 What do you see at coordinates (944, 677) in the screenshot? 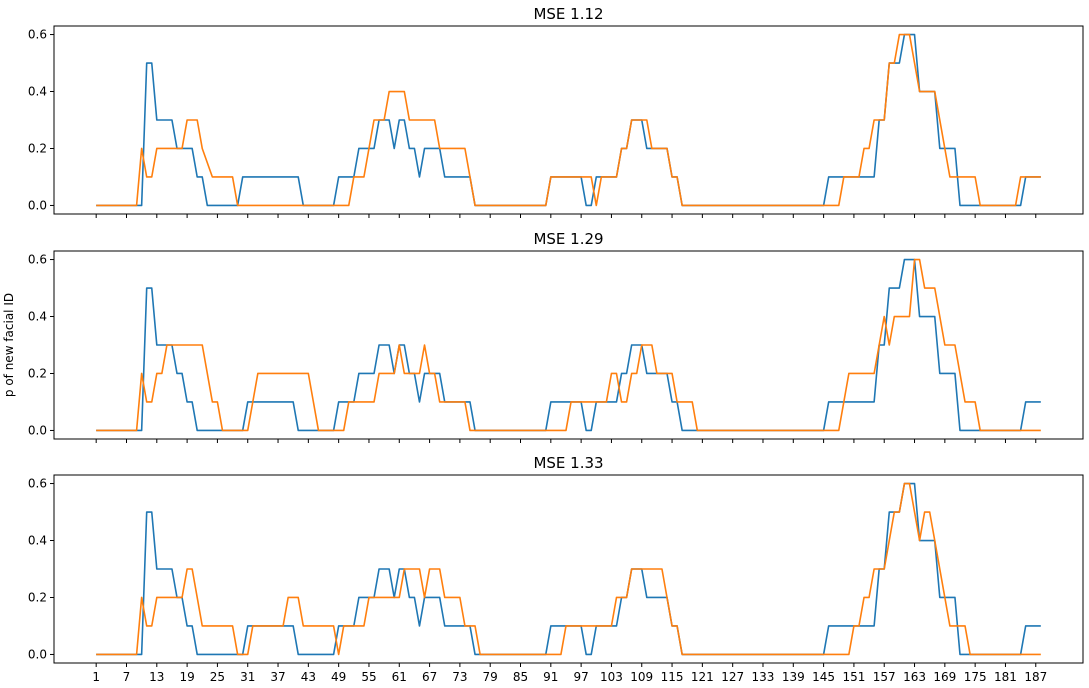
I see `x-tick-label: 169` at bounding box center [944, 677].